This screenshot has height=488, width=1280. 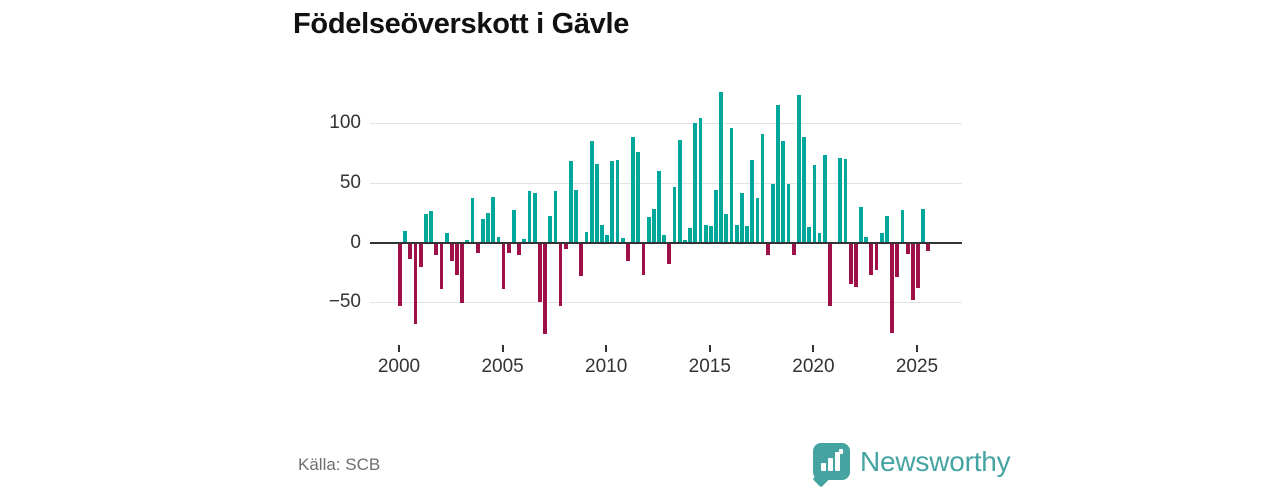 What do you see at coordinates (410, 251) in the screenshot?
I see `bar-2000-Q3` at bounding box center [410, 251].